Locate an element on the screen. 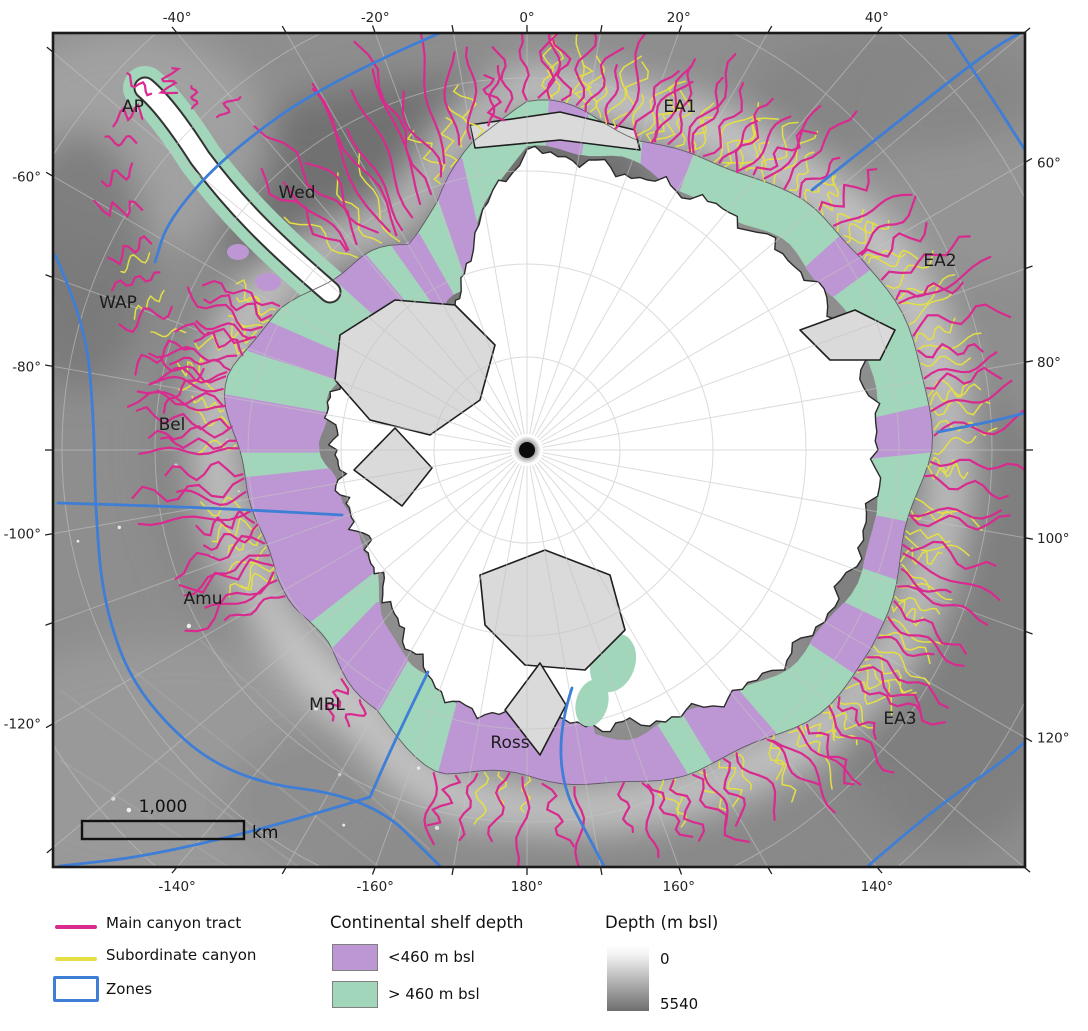 The image size is (1088, 1031). axis-label: 20° is located at coordinates (679, 18).